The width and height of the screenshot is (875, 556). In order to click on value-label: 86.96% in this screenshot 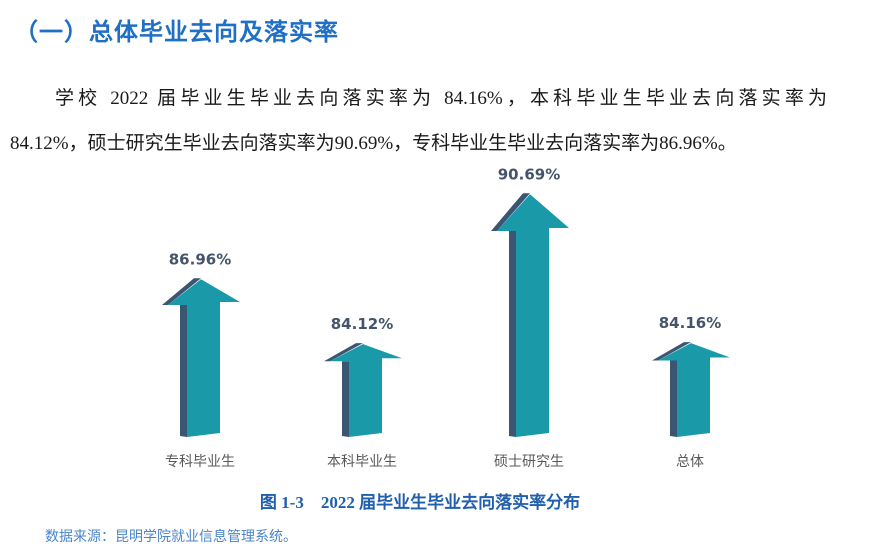, I will do `click(200, 259)`.